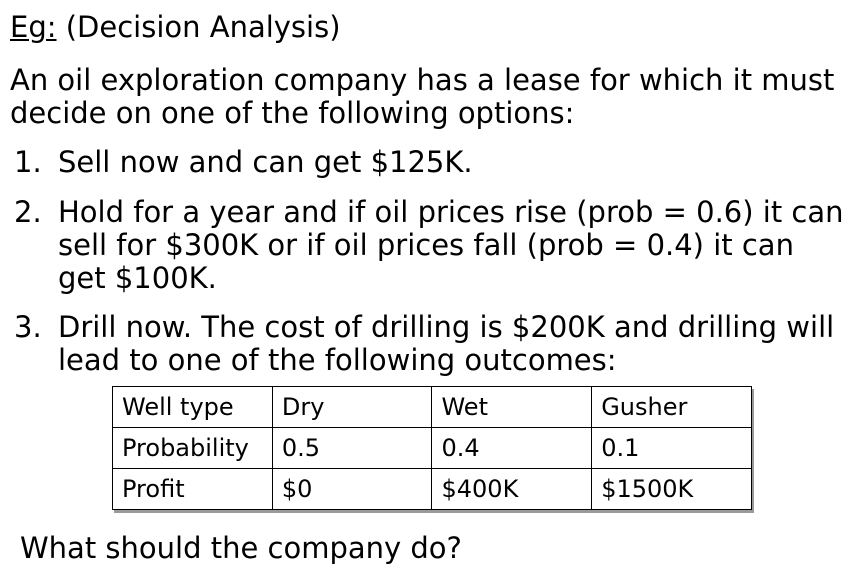 This screenshot has width=861, height=567. What do you see at coordinates (352, 407) in the screenshot?
I see `table-cell: Dry` at bounding box center [352, 407].